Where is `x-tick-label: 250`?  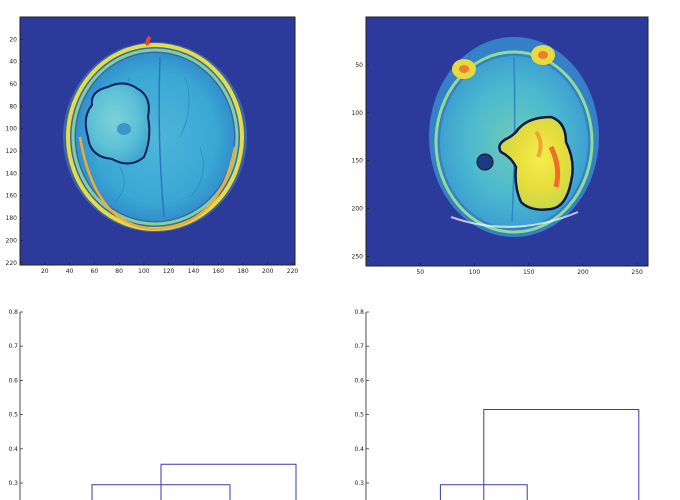
x-tick-label: 250 is located at coordinates (637, 272).